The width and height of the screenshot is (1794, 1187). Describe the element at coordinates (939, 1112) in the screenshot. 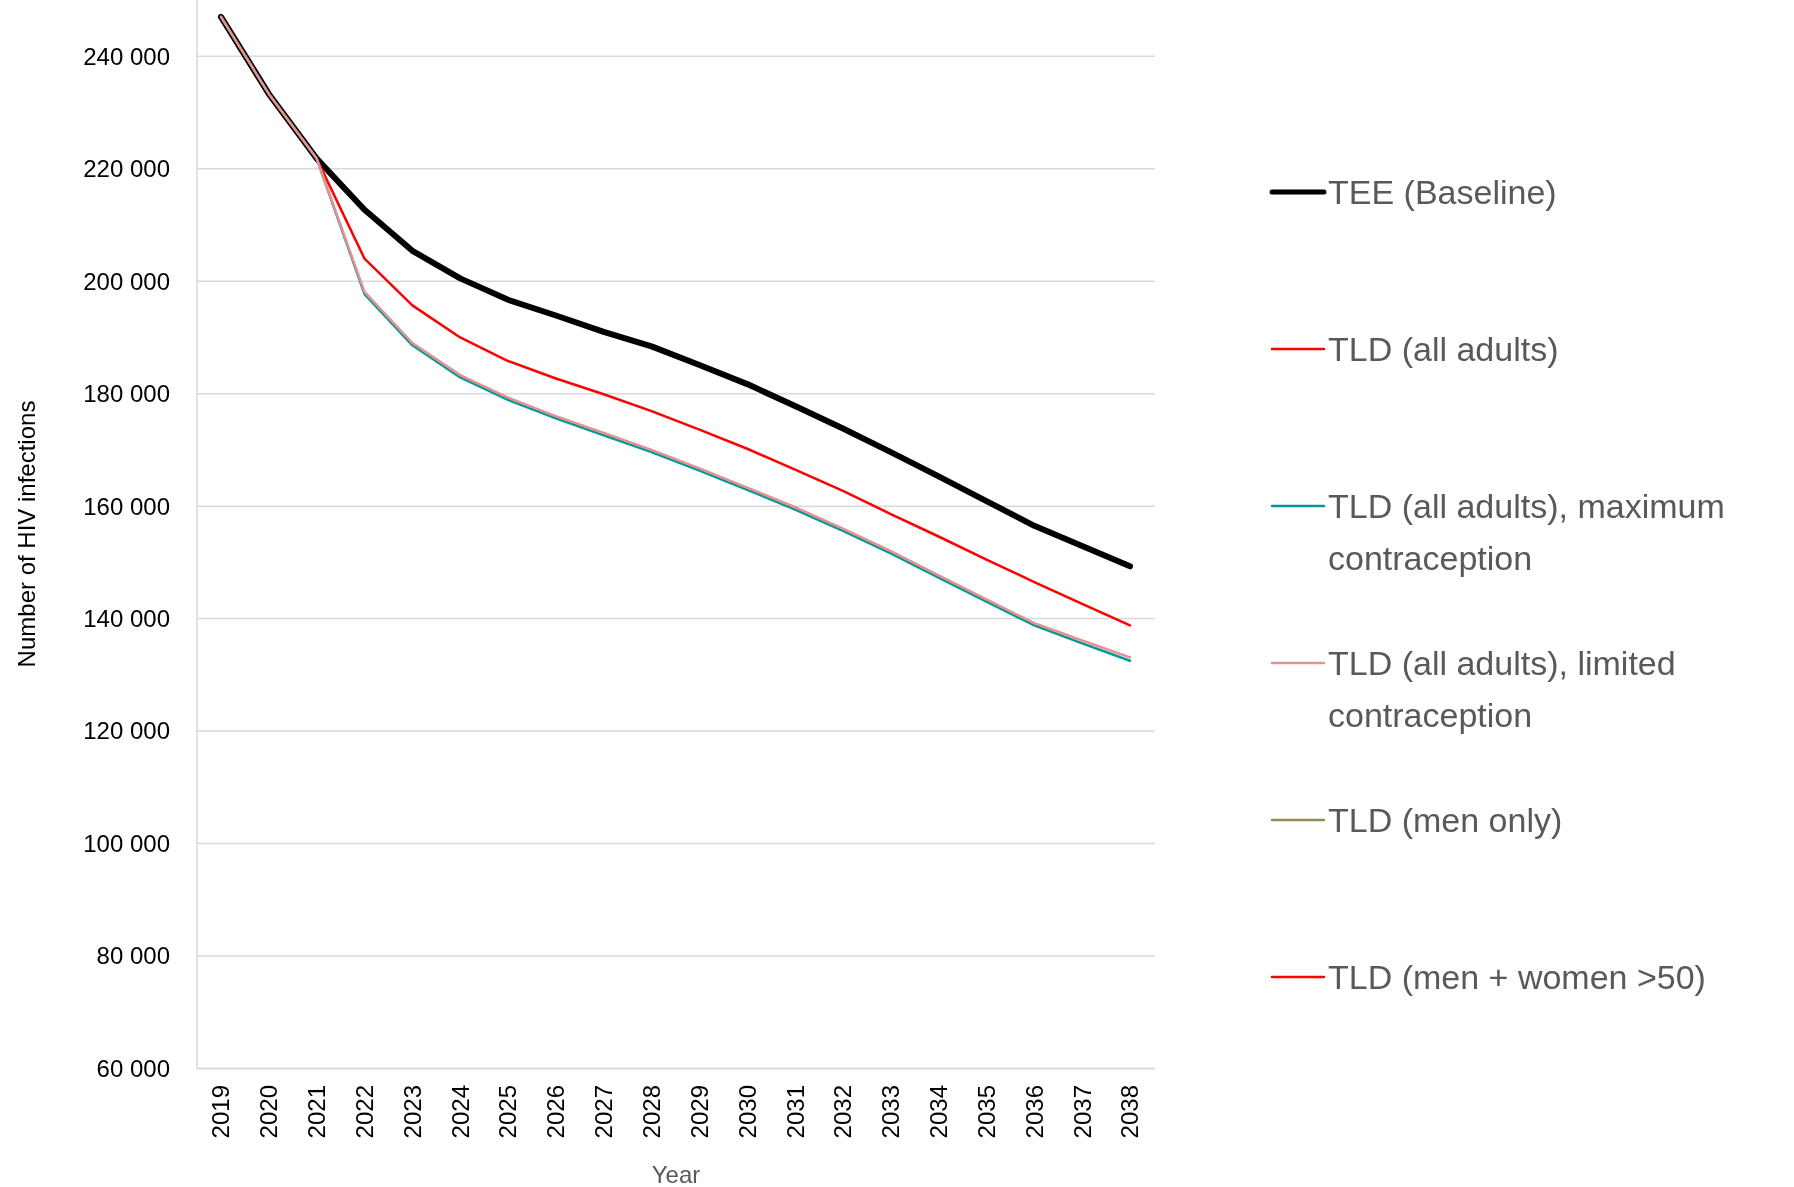

I see `x-tick-label: 2034` at that location.